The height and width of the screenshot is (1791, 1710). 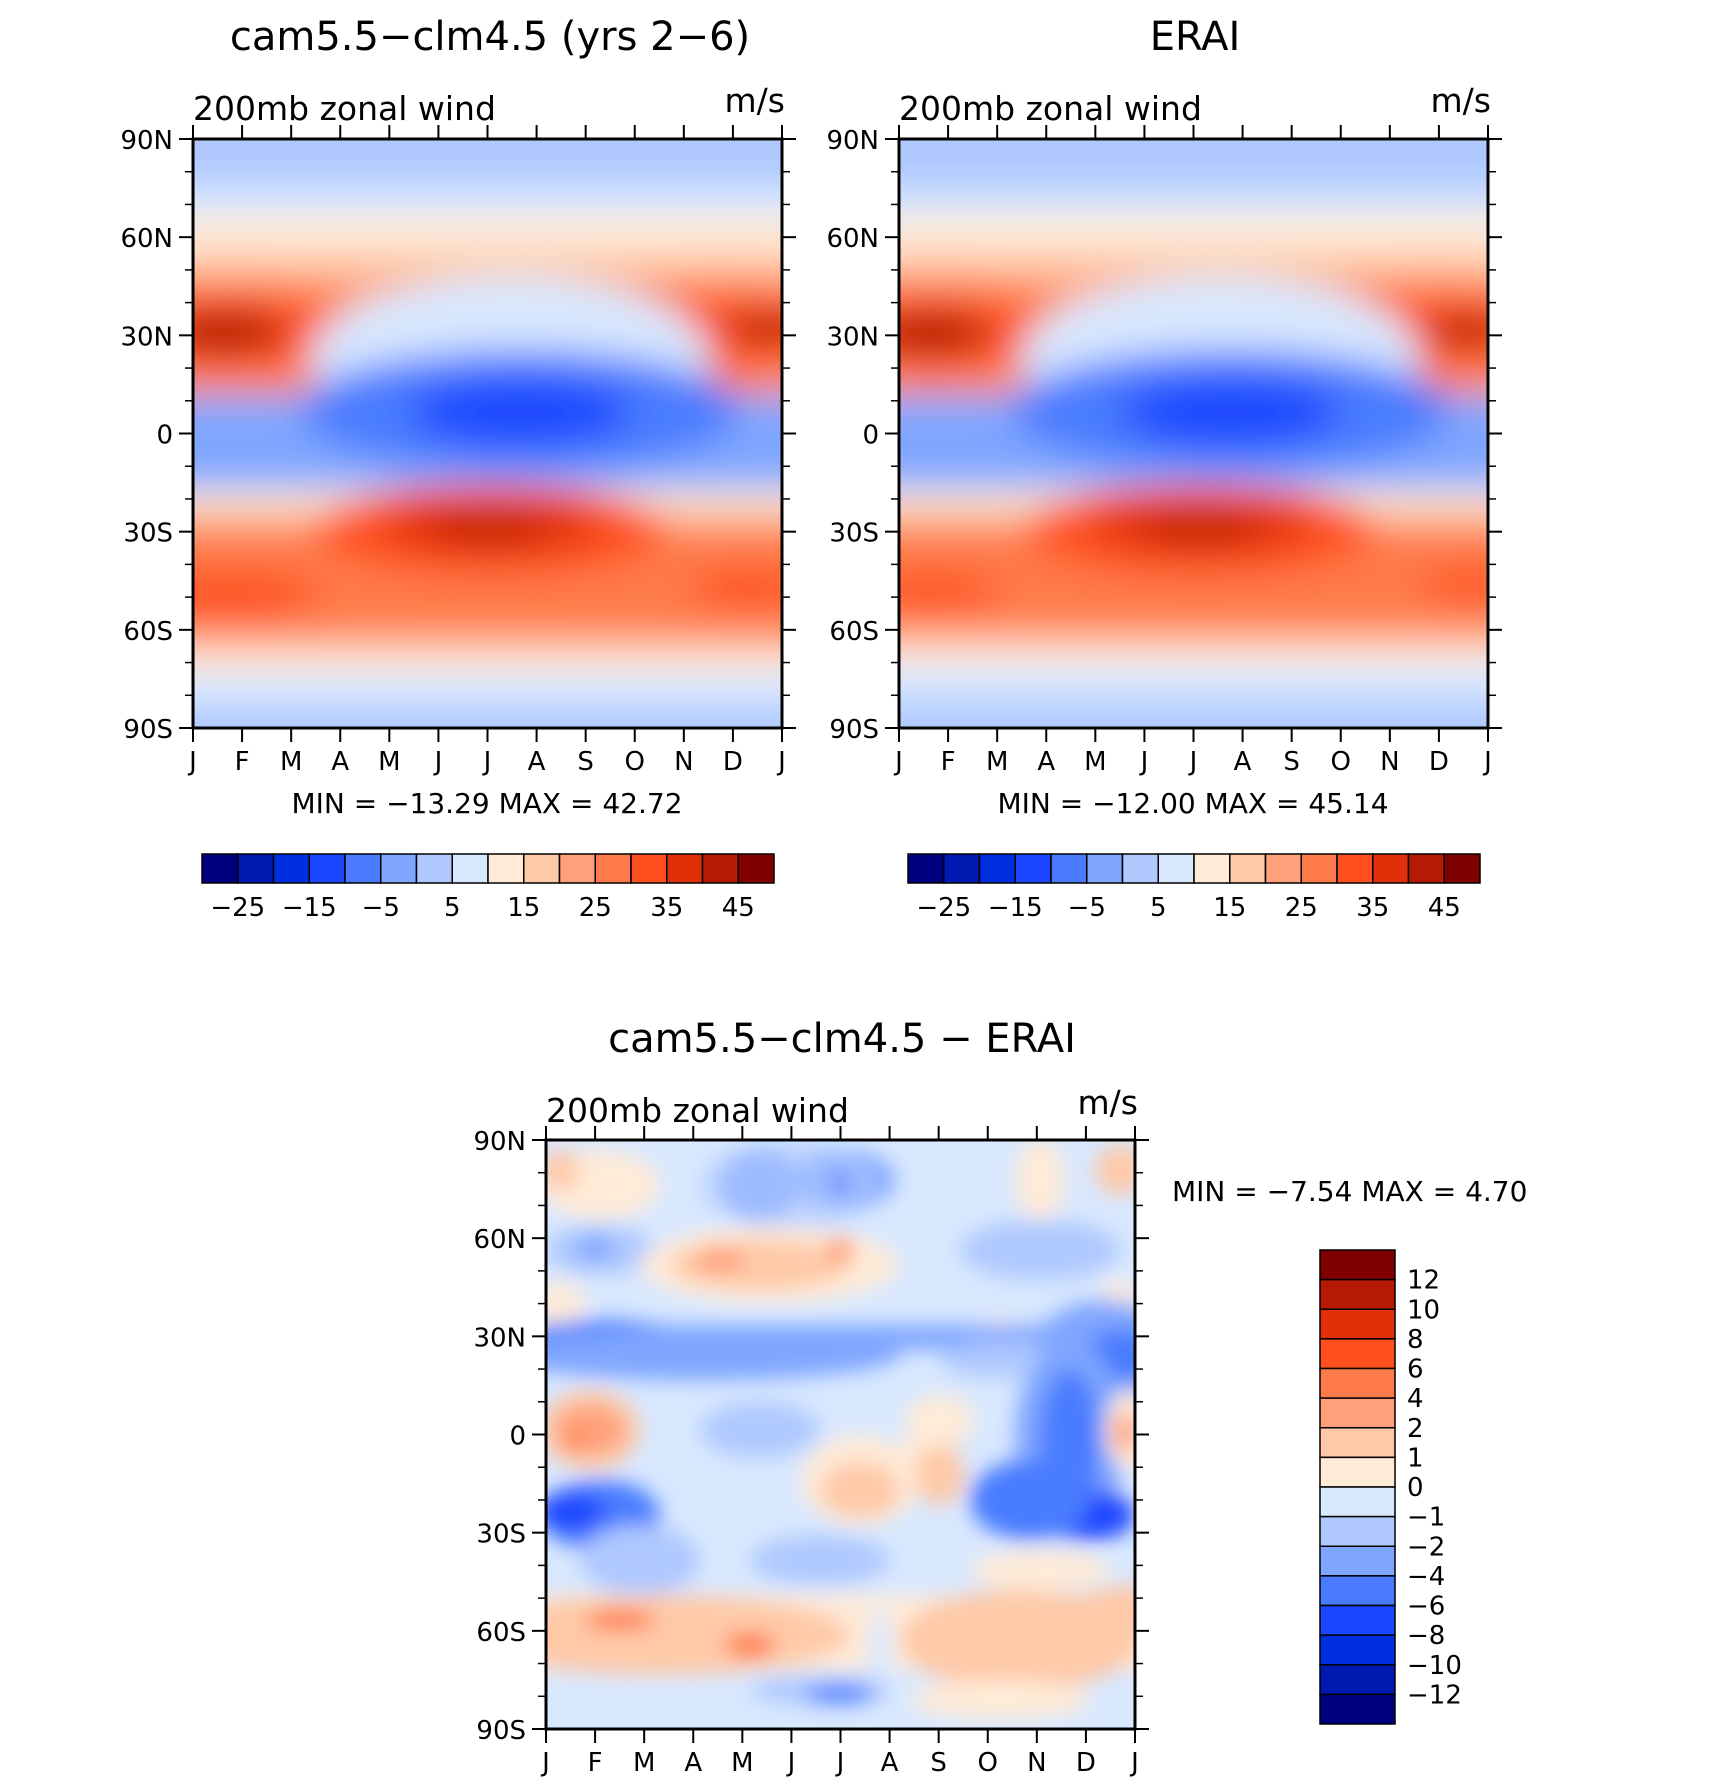 What do you see at coordinates (938, 1763) in the screenshot?
I see `panel-diff-month-tick-label: S` at bounding box center [938, 1763].